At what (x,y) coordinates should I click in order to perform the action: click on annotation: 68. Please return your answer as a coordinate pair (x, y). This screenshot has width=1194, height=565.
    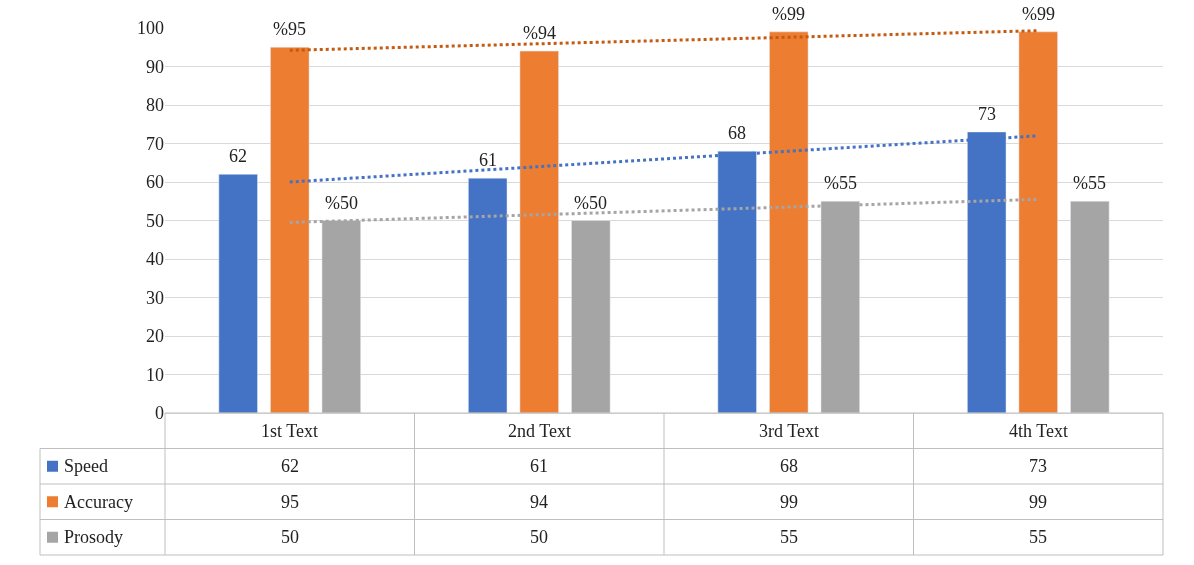
    Looking at the image, I should click on (737, 133).